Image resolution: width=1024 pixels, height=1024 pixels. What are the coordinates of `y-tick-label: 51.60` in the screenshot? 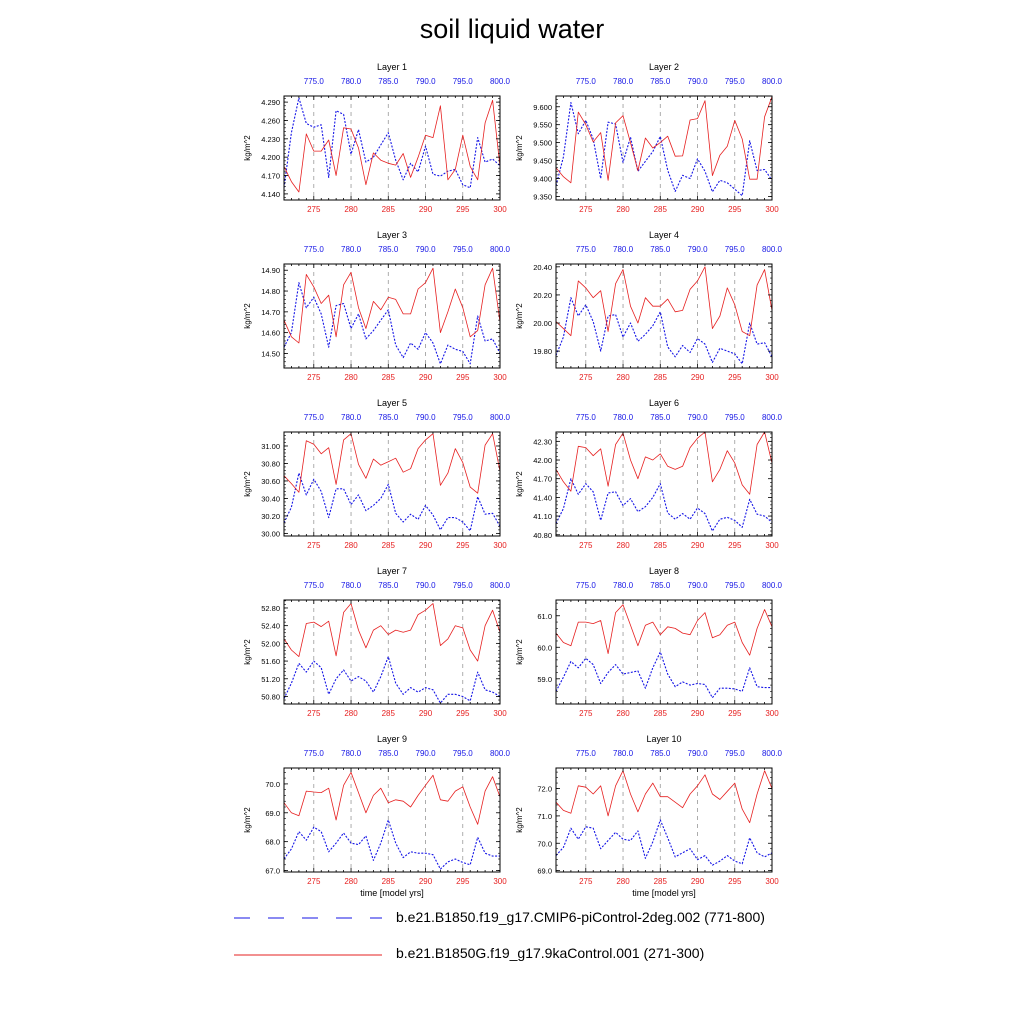 It's located at (270, 661).